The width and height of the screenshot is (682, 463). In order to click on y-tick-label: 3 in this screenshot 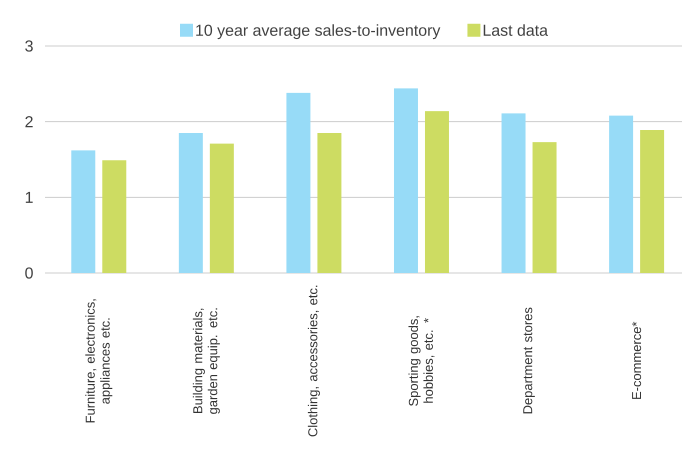, I will do `click(29, 46)`.